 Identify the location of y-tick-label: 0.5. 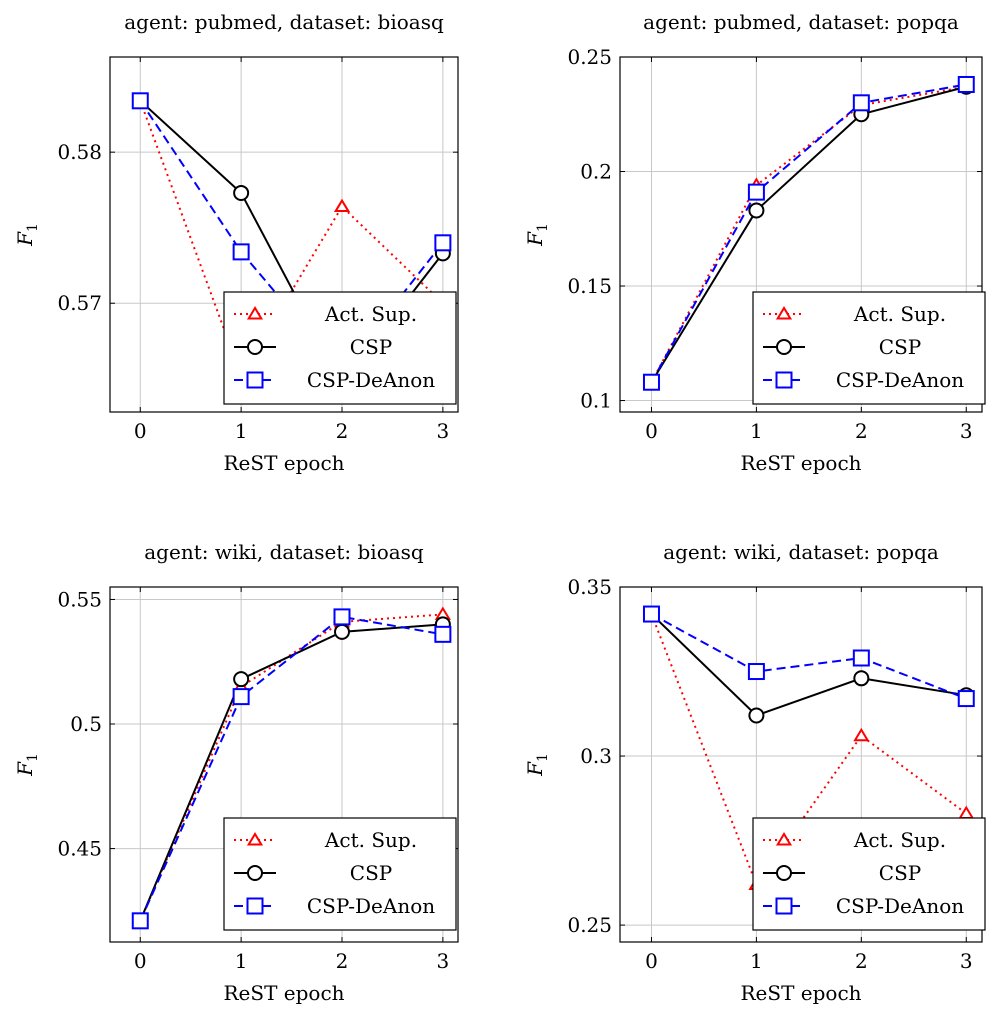
(86, 724).